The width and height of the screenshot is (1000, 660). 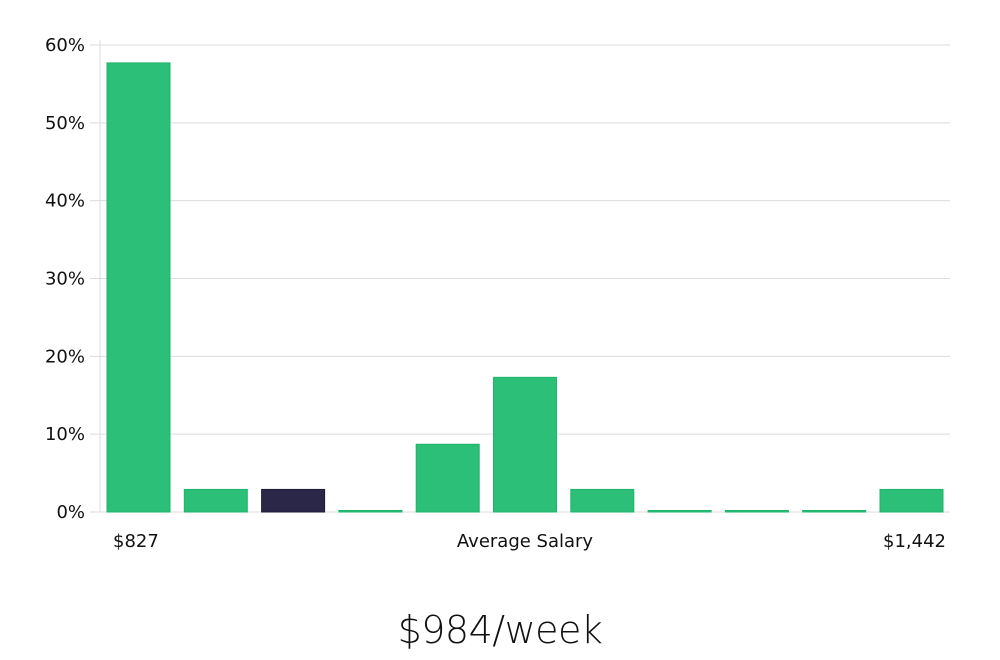 What do you see at coordinates (65, 434) in the screenshot?
I see `y-tick-label: 10%` at bounding box center [65, 434].